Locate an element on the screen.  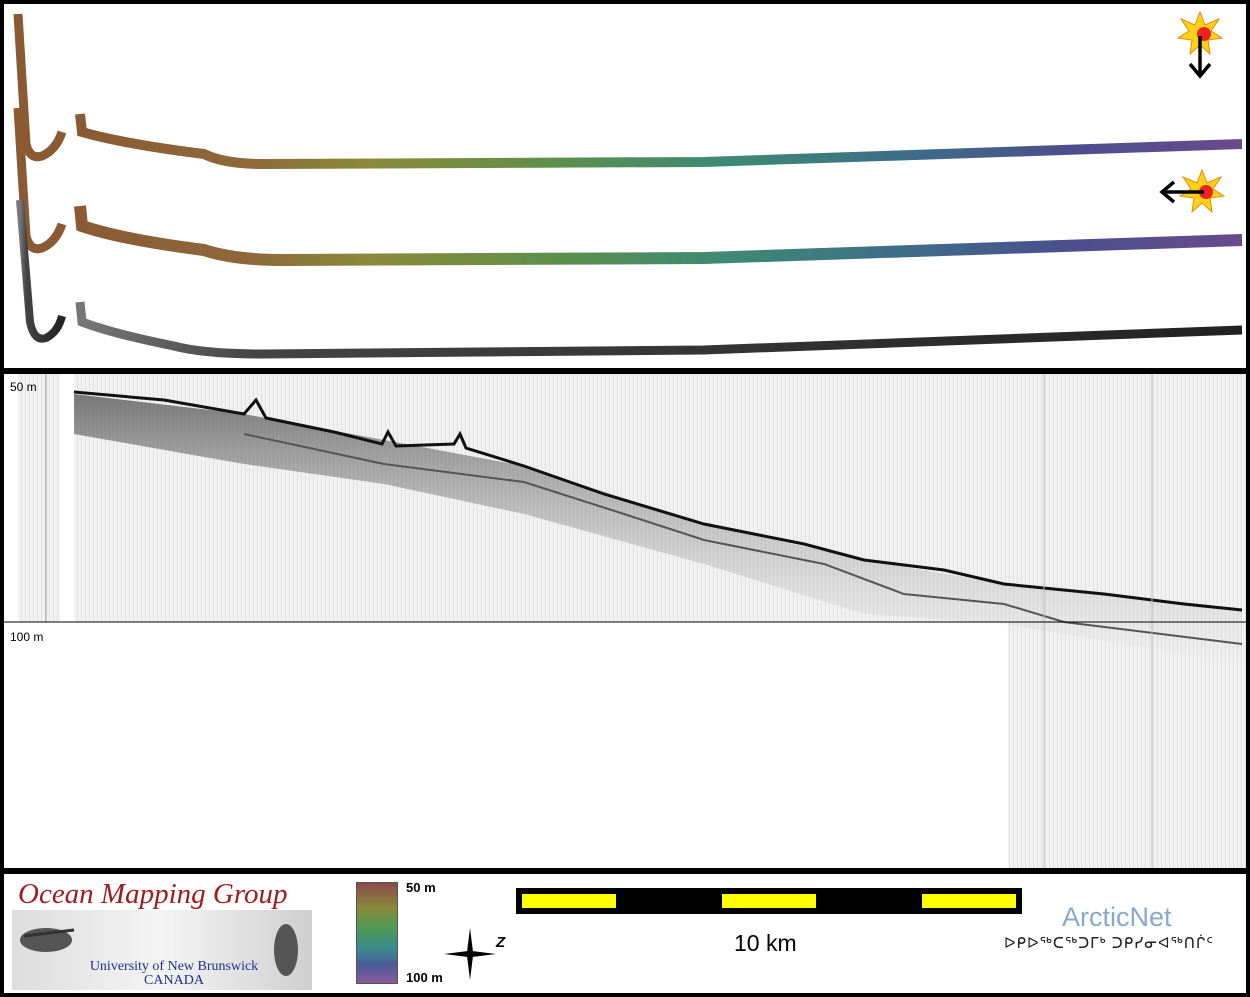
depth-label-50m: 50 m is located at coordinates (23, 387).